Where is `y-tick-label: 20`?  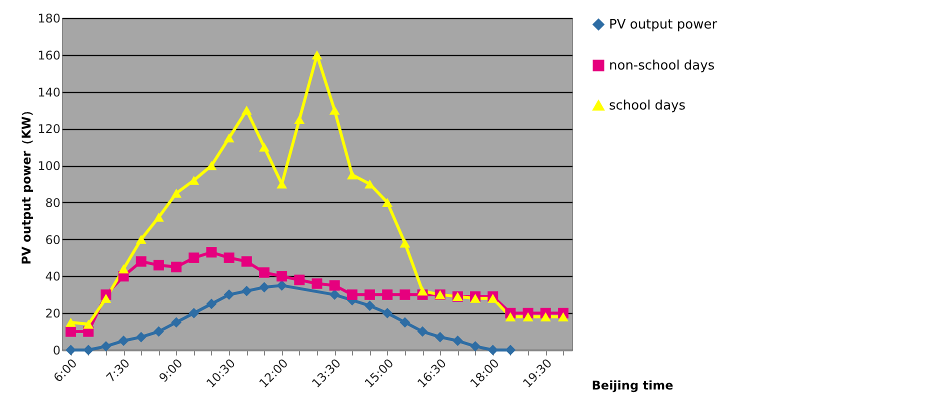 y-tick-label: 20 is located at coordinates (52, 313).